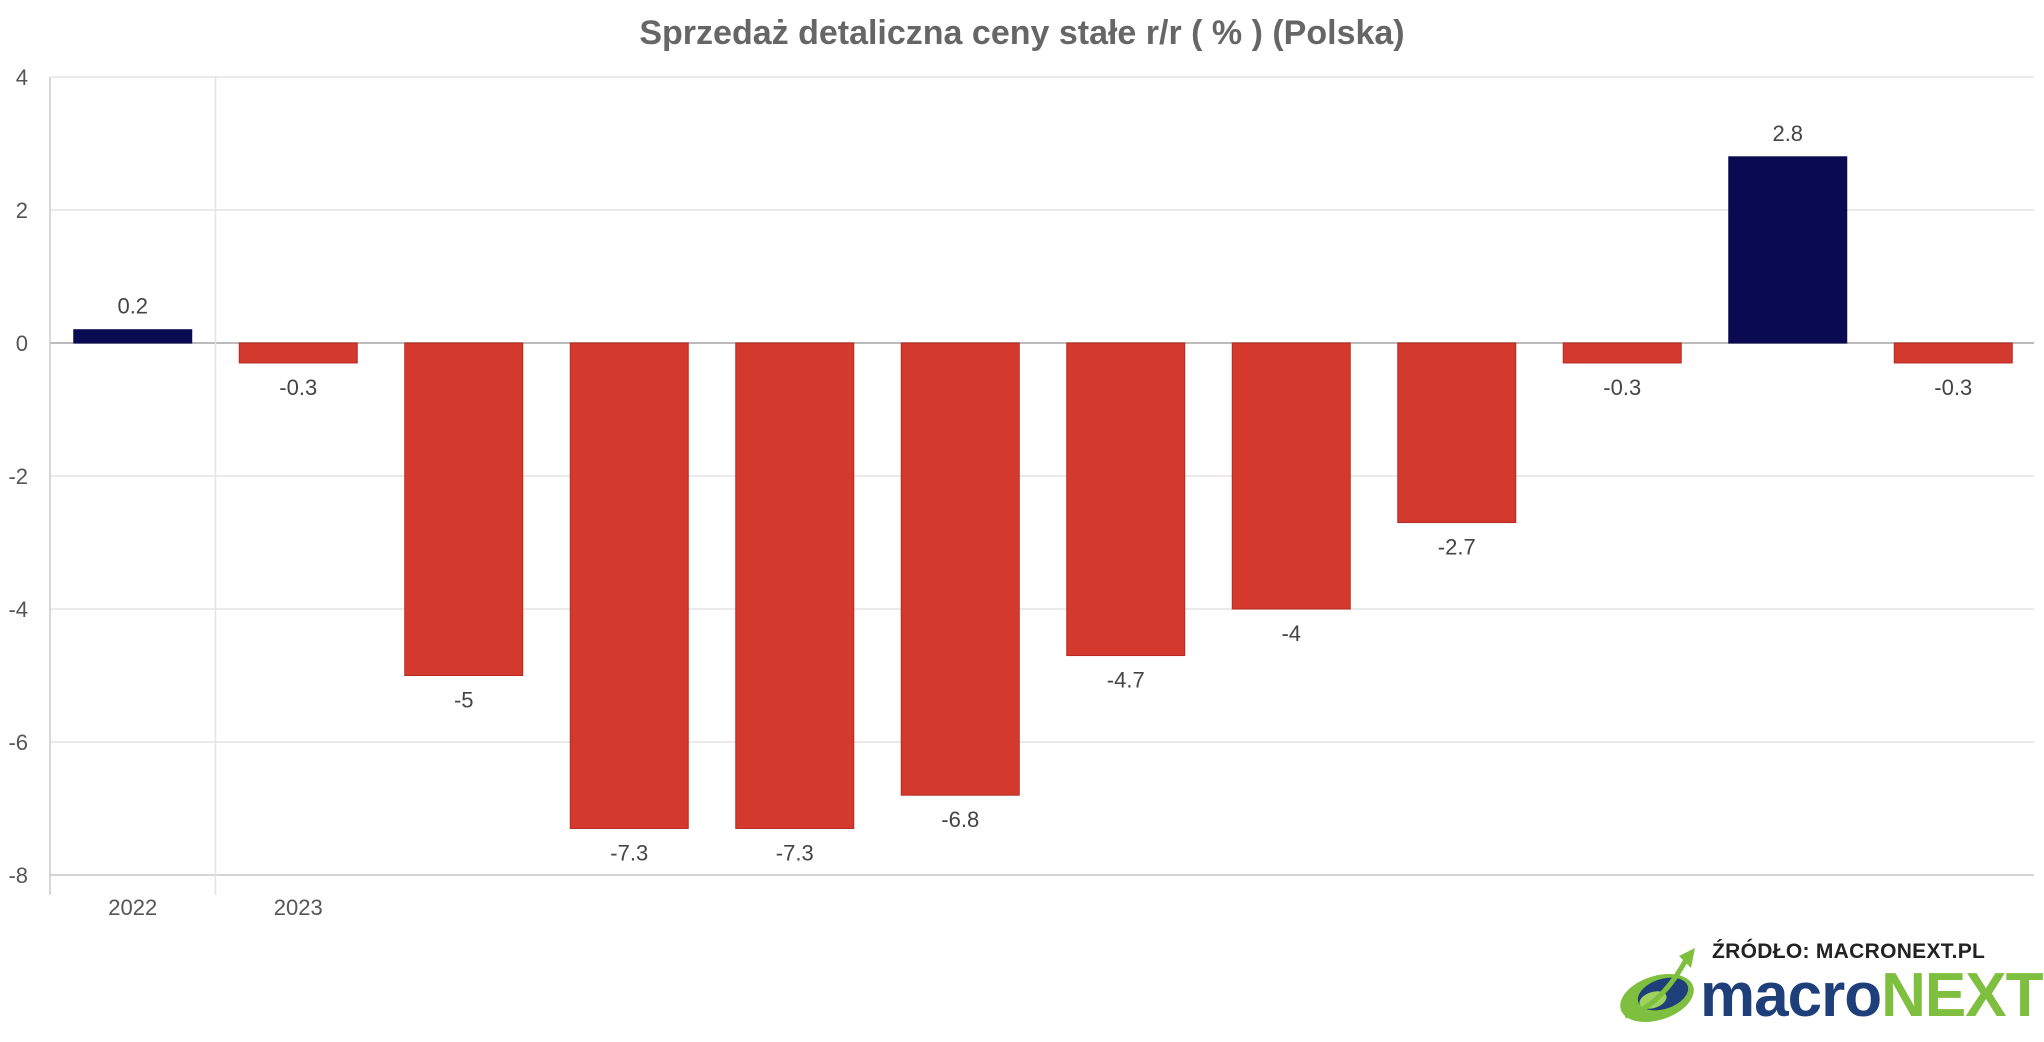  I want to click on brand-part-macro: macro, so click(1791, 995).